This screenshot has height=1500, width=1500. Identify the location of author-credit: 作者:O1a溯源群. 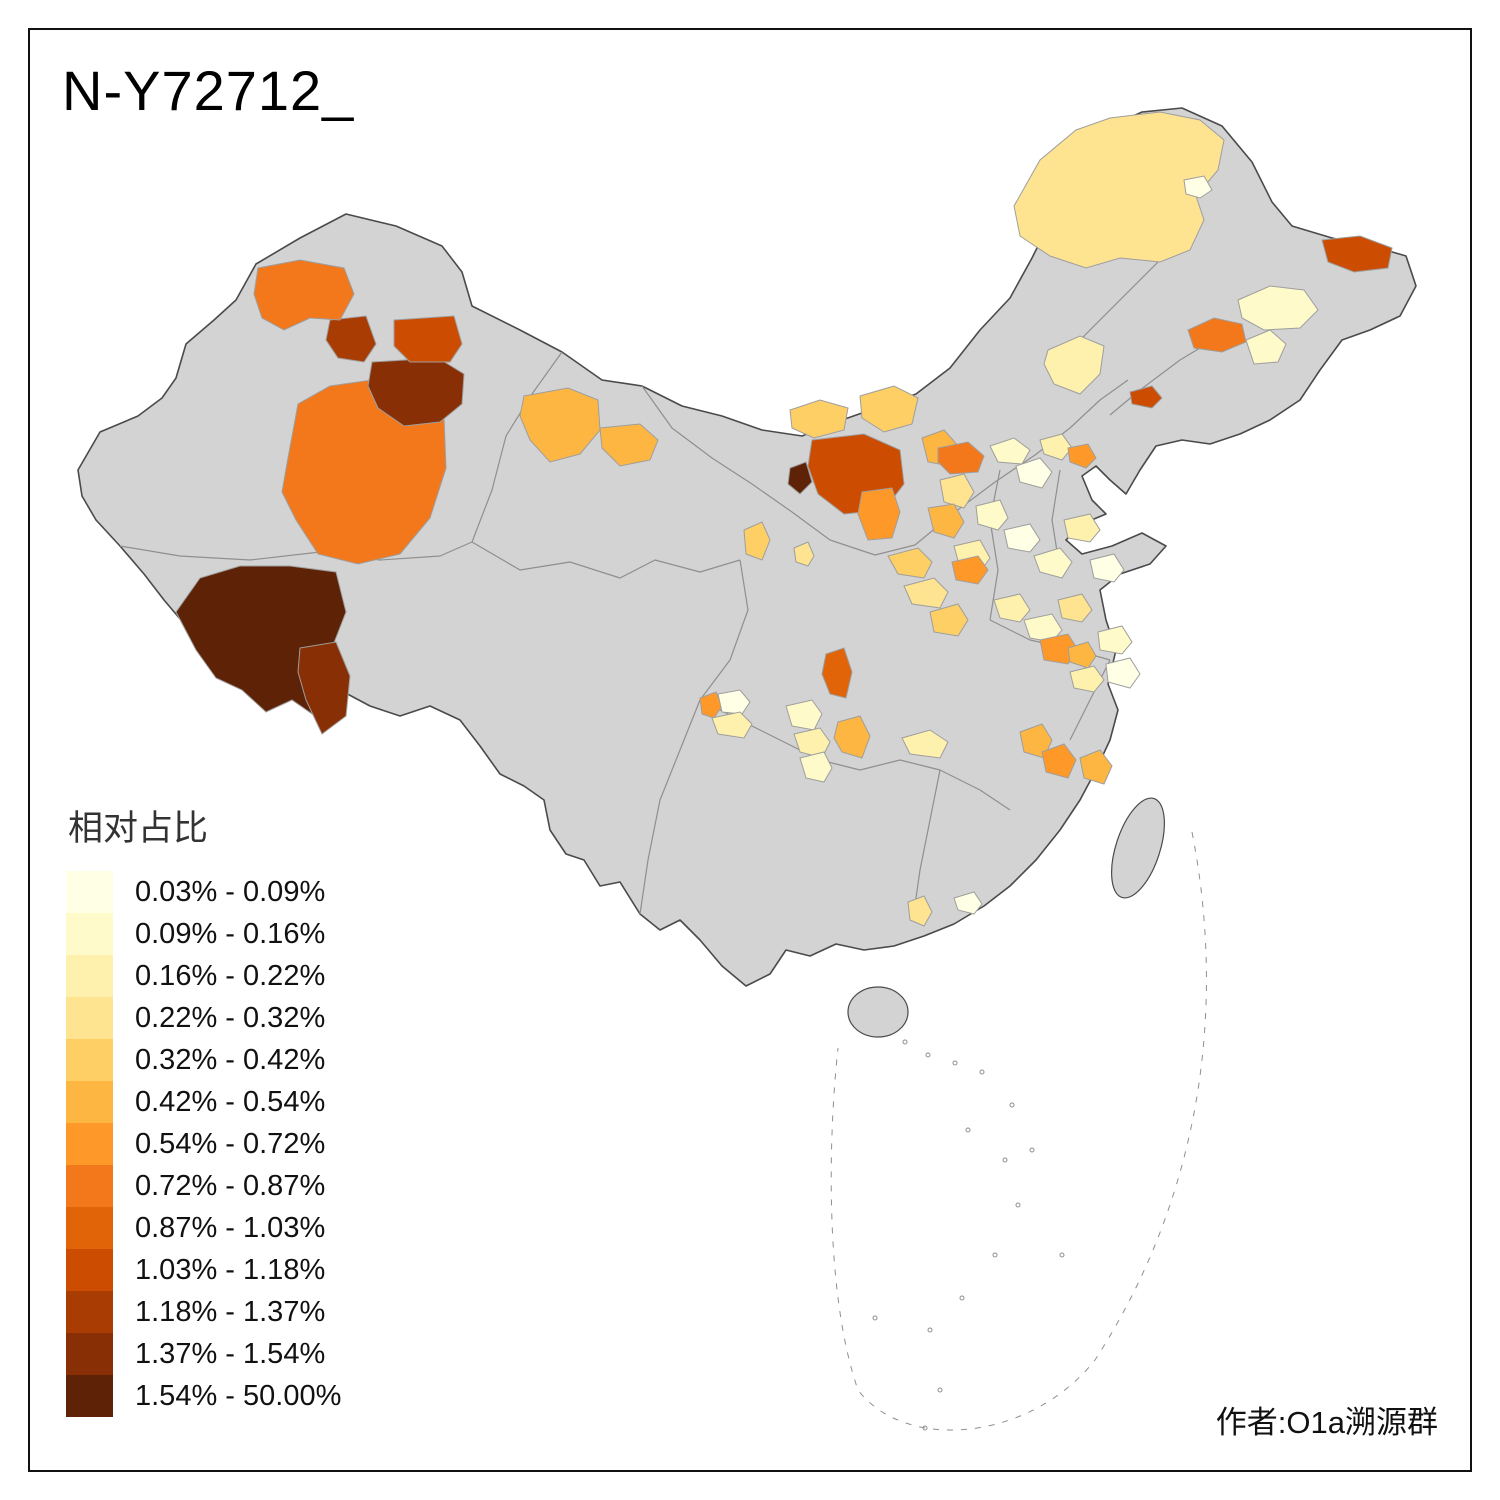
(1326, 1422).